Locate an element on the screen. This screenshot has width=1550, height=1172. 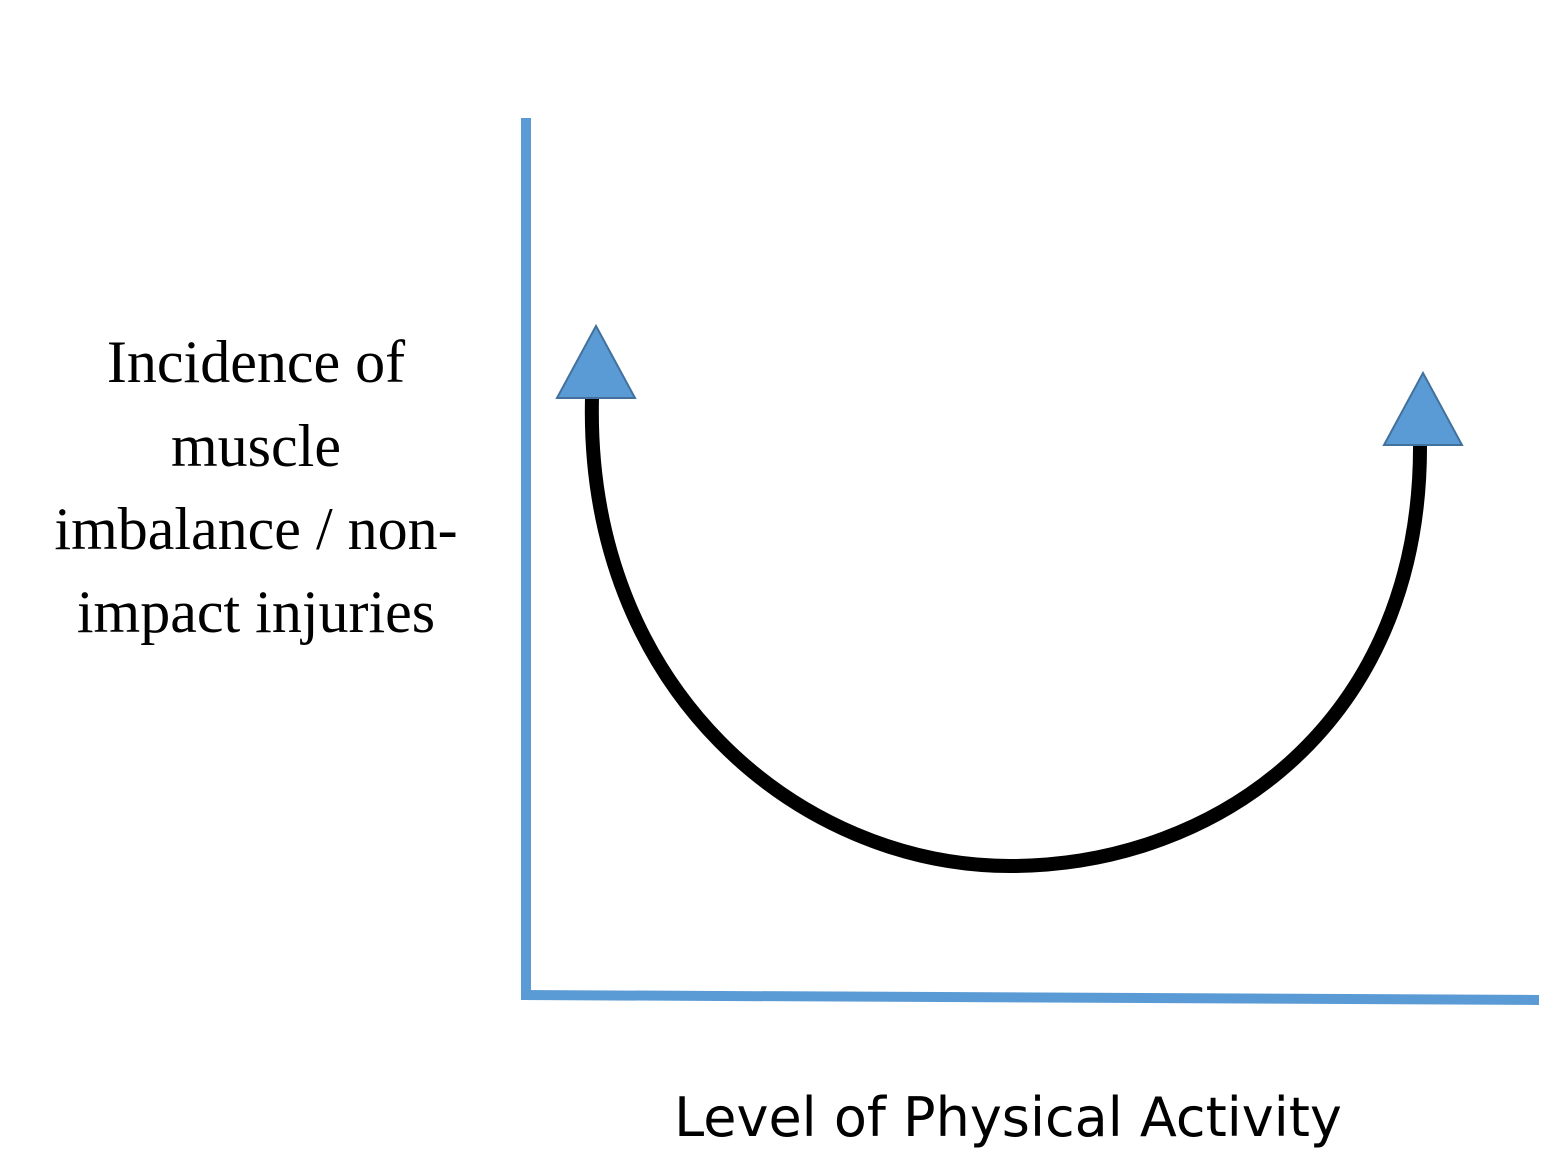
y-axis-label-line: muscle is located at coordinates (256, 446).